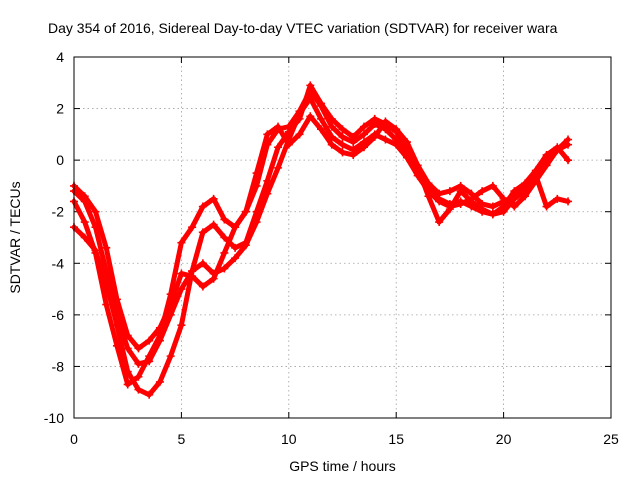  What do you see at coordinates (182, 439) in the screenshot?
I see `x-tick-label: 5` at bounding box center [182, 439].